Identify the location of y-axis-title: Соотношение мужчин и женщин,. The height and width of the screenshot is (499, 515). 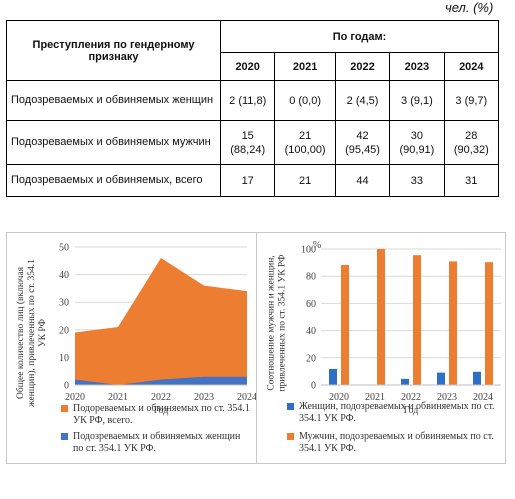
(272, 322).